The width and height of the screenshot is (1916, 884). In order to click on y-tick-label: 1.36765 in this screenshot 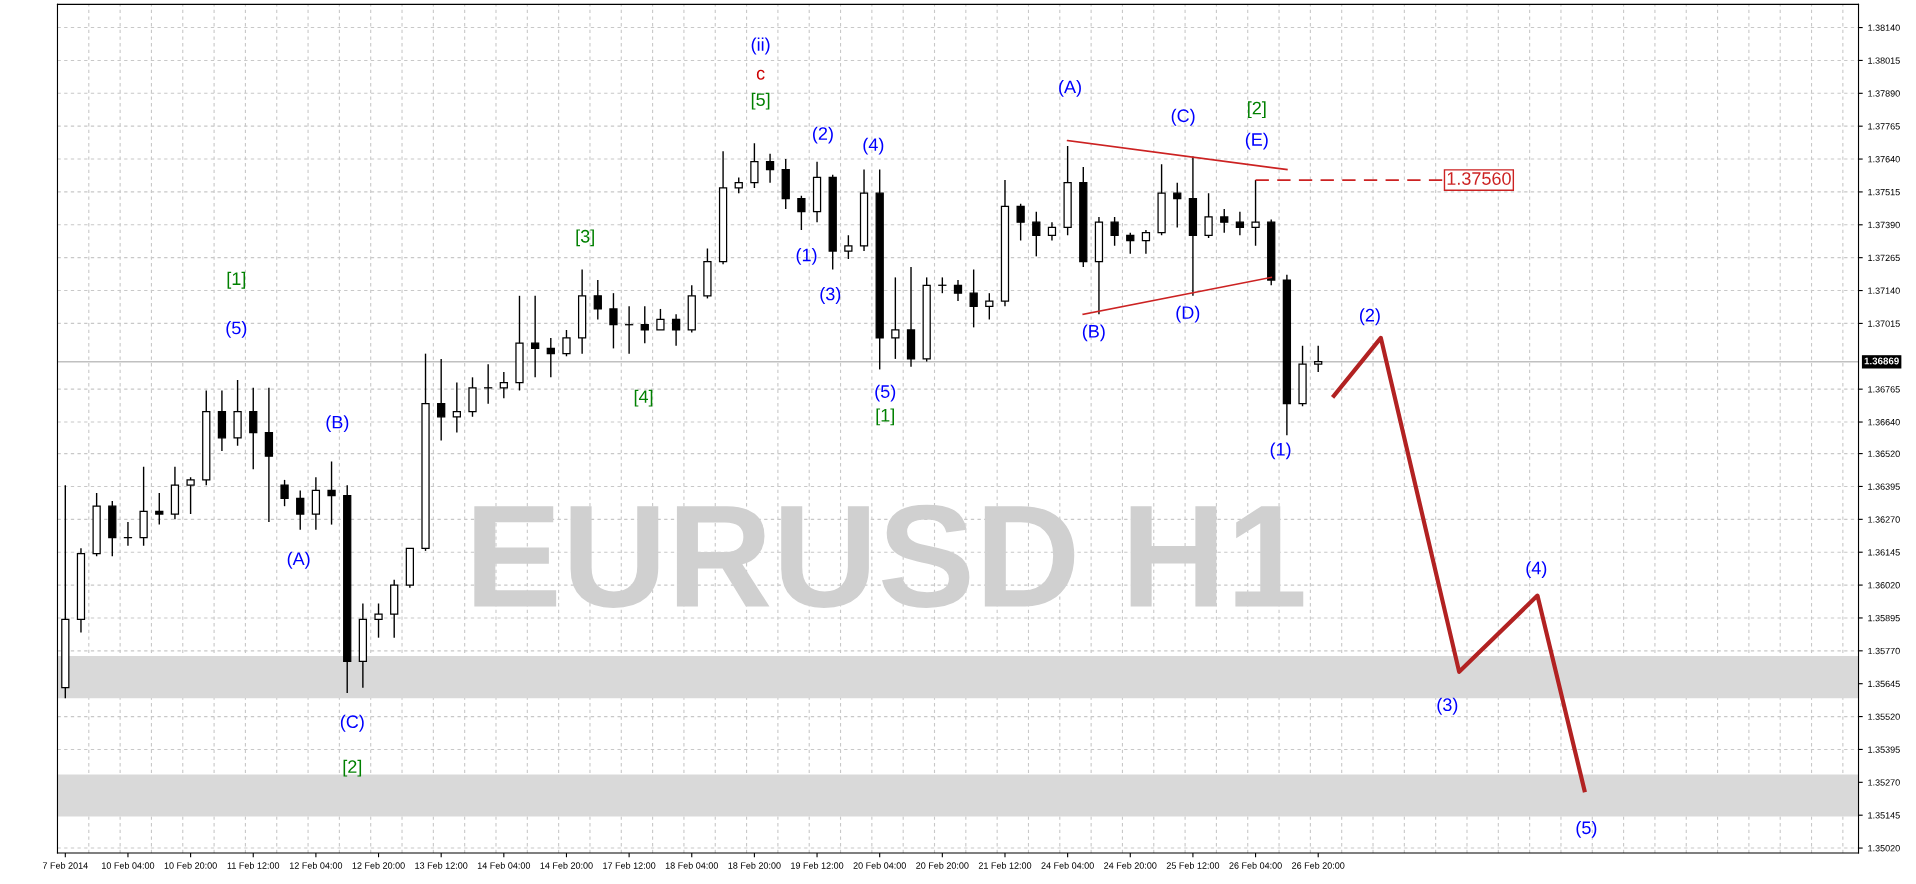, I will do `click(1884, 389)`.